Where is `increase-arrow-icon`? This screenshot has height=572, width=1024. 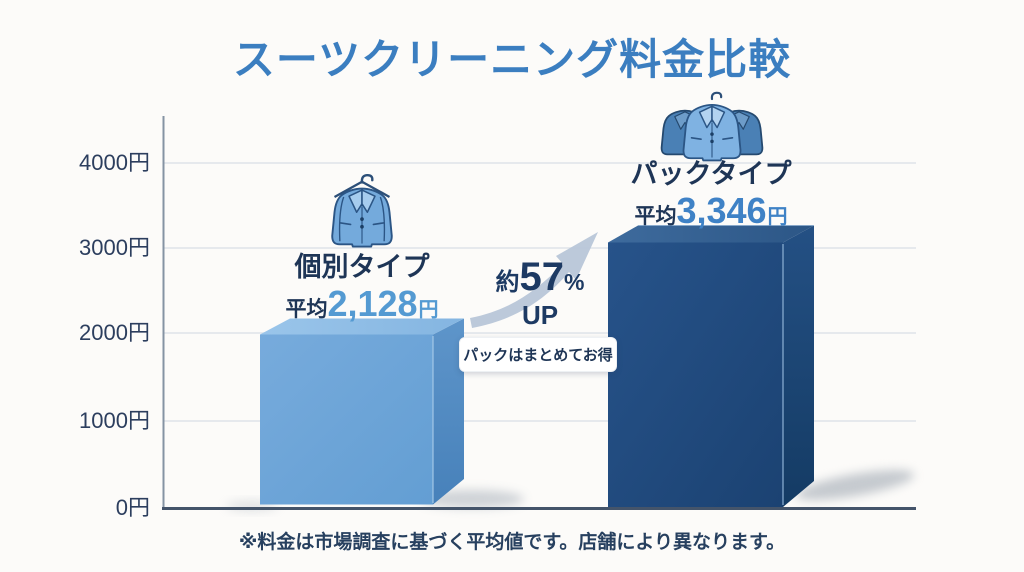
increase-arrow-icon is located at coordinates (534, 280).